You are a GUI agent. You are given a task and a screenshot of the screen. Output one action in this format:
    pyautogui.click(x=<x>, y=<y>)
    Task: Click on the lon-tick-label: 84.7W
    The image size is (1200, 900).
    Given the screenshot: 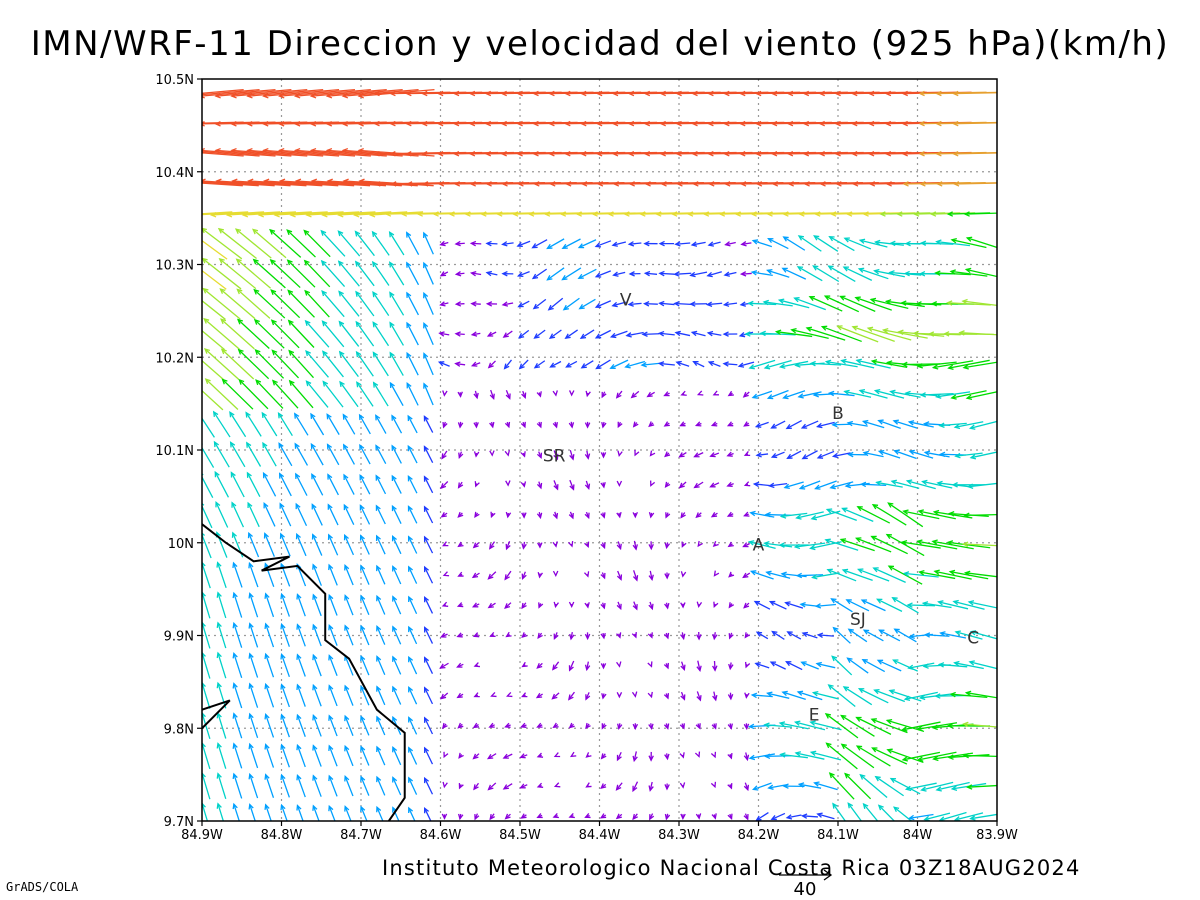 What is the action you would take?
    pyautogui.click(x=361, y=835)
    